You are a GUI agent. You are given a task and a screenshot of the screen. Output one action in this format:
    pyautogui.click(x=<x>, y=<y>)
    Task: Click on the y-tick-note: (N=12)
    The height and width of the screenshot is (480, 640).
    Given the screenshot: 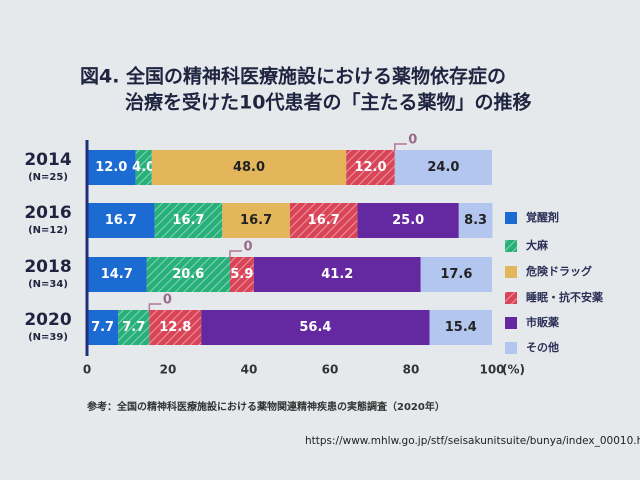 What is the action you would take?
    pyautogui.click(x=48, y=230)
    